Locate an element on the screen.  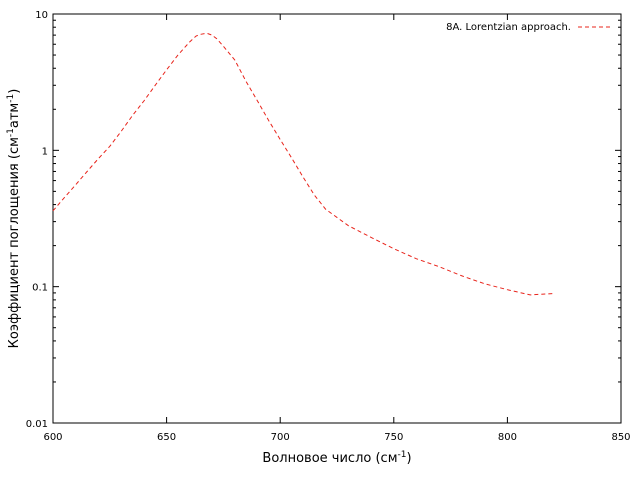
y-axis-label-sup1: -1 is located at coordinates (11, 132).